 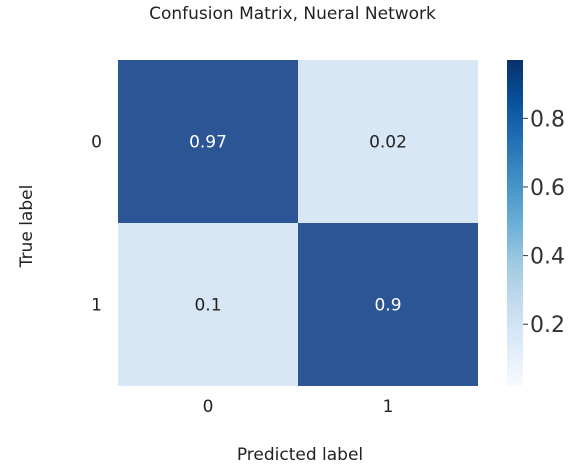 I want to click on chart-title: Confusion Matrix, Nueral Network, so click(x=292, y=14).